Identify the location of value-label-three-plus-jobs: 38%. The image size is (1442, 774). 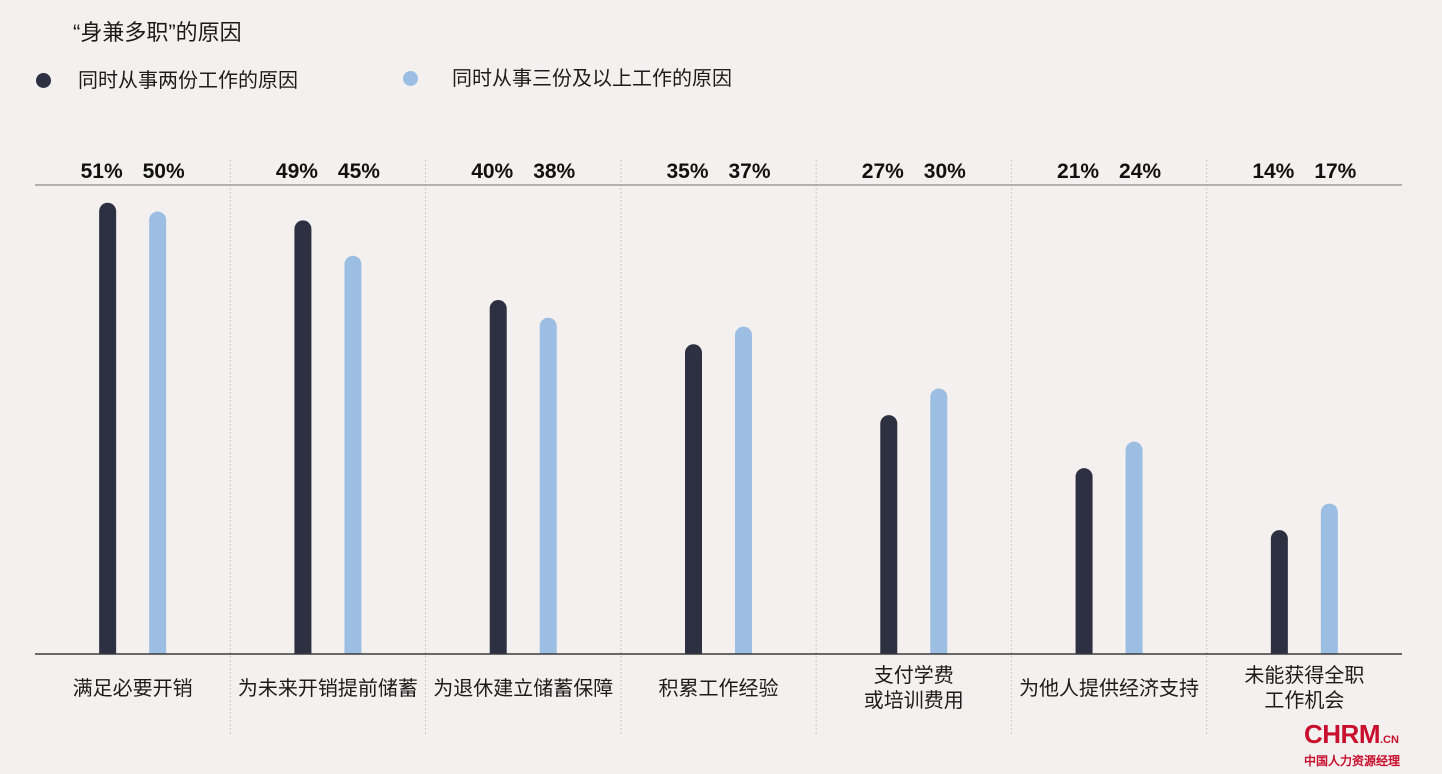
(554, 171).